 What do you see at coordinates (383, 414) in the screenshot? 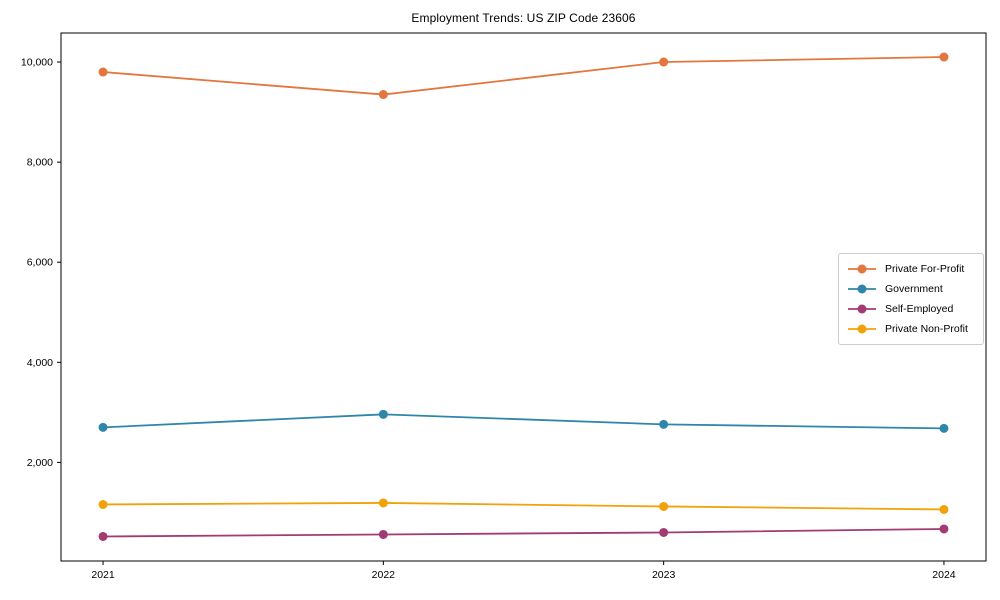
I see `data-point-government-2022` at bounding box center [383, 414].